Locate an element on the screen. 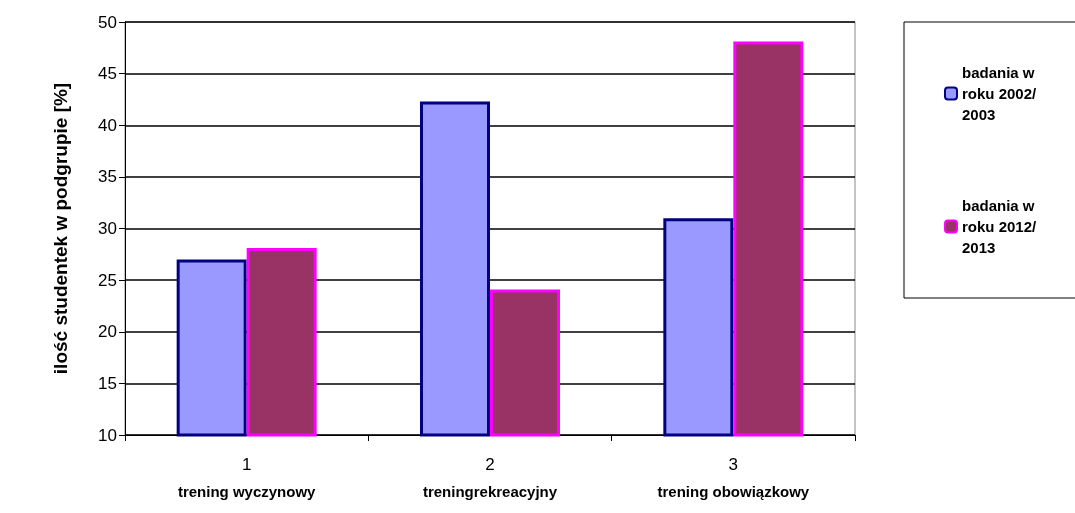  y-axis-title: ilość studentek w podgrupie [%] is located at coordinates (60, 228).